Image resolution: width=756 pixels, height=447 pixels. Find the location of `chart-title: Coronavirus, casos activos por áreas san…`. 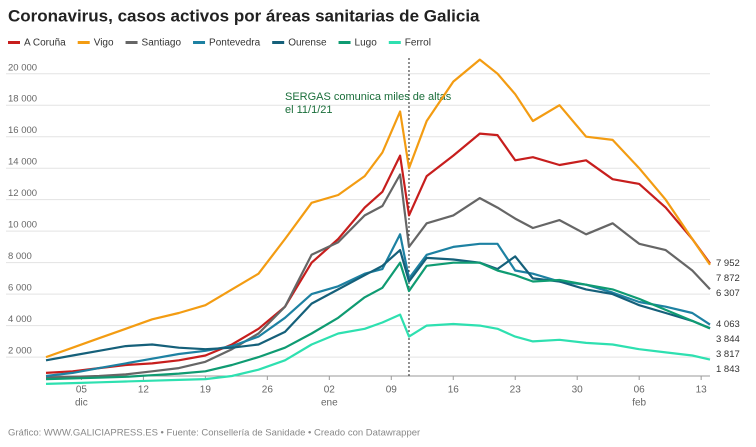

chart-title: Coronavirus, casos activos por áreas san… is located at coordinates (244, 15).